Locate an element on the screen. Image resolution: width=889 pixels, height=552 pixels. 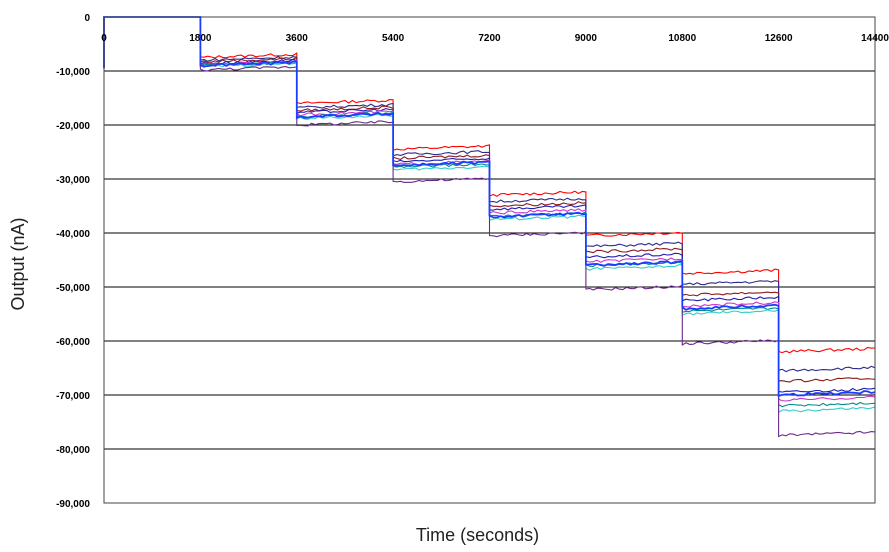
x-tick-label: 3600 is located at coordinates (297, 38).